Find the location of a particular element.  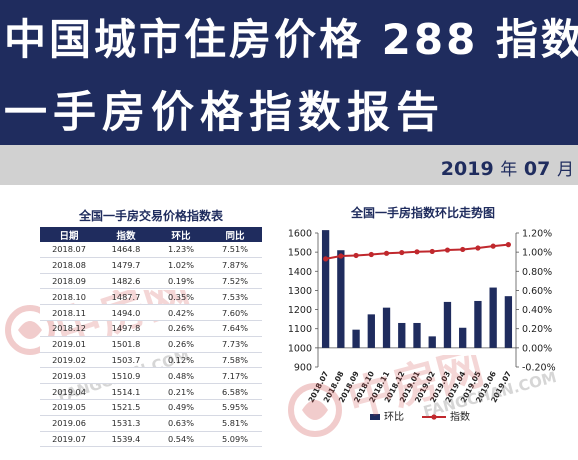

cell-date: 2018.12 is located at coordinates (69, 328).